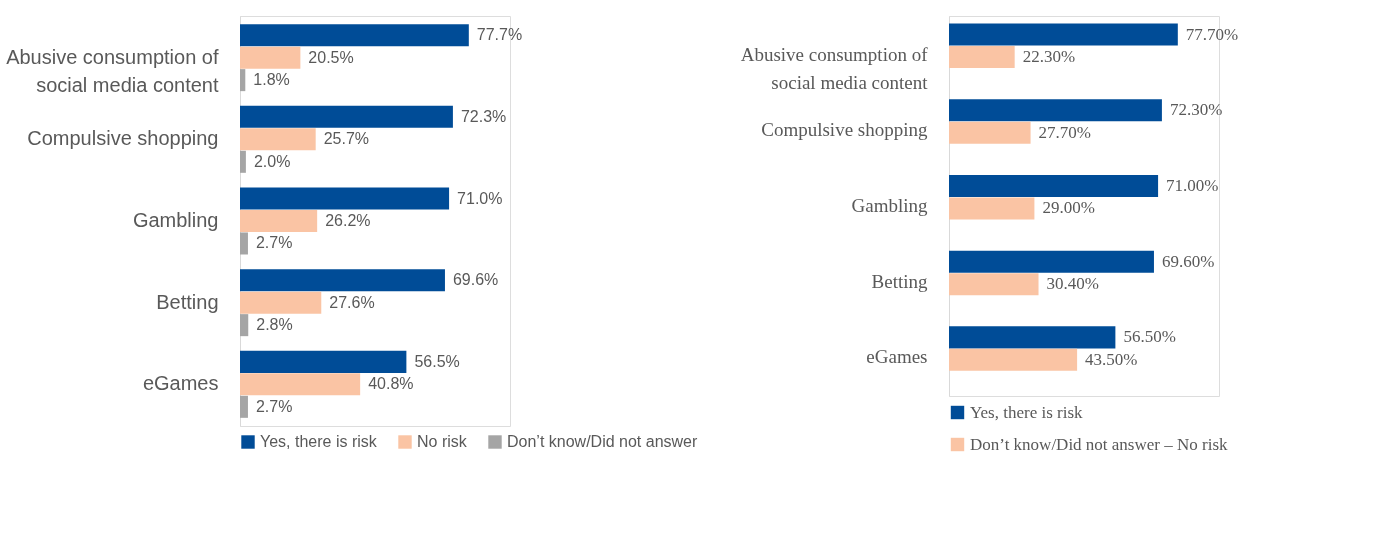 The height and width of the screenshot is (551, 1386). Describe the element at coordinates (1196, 110) in the screenshot. I see `data-label: 72.30%` at that location.